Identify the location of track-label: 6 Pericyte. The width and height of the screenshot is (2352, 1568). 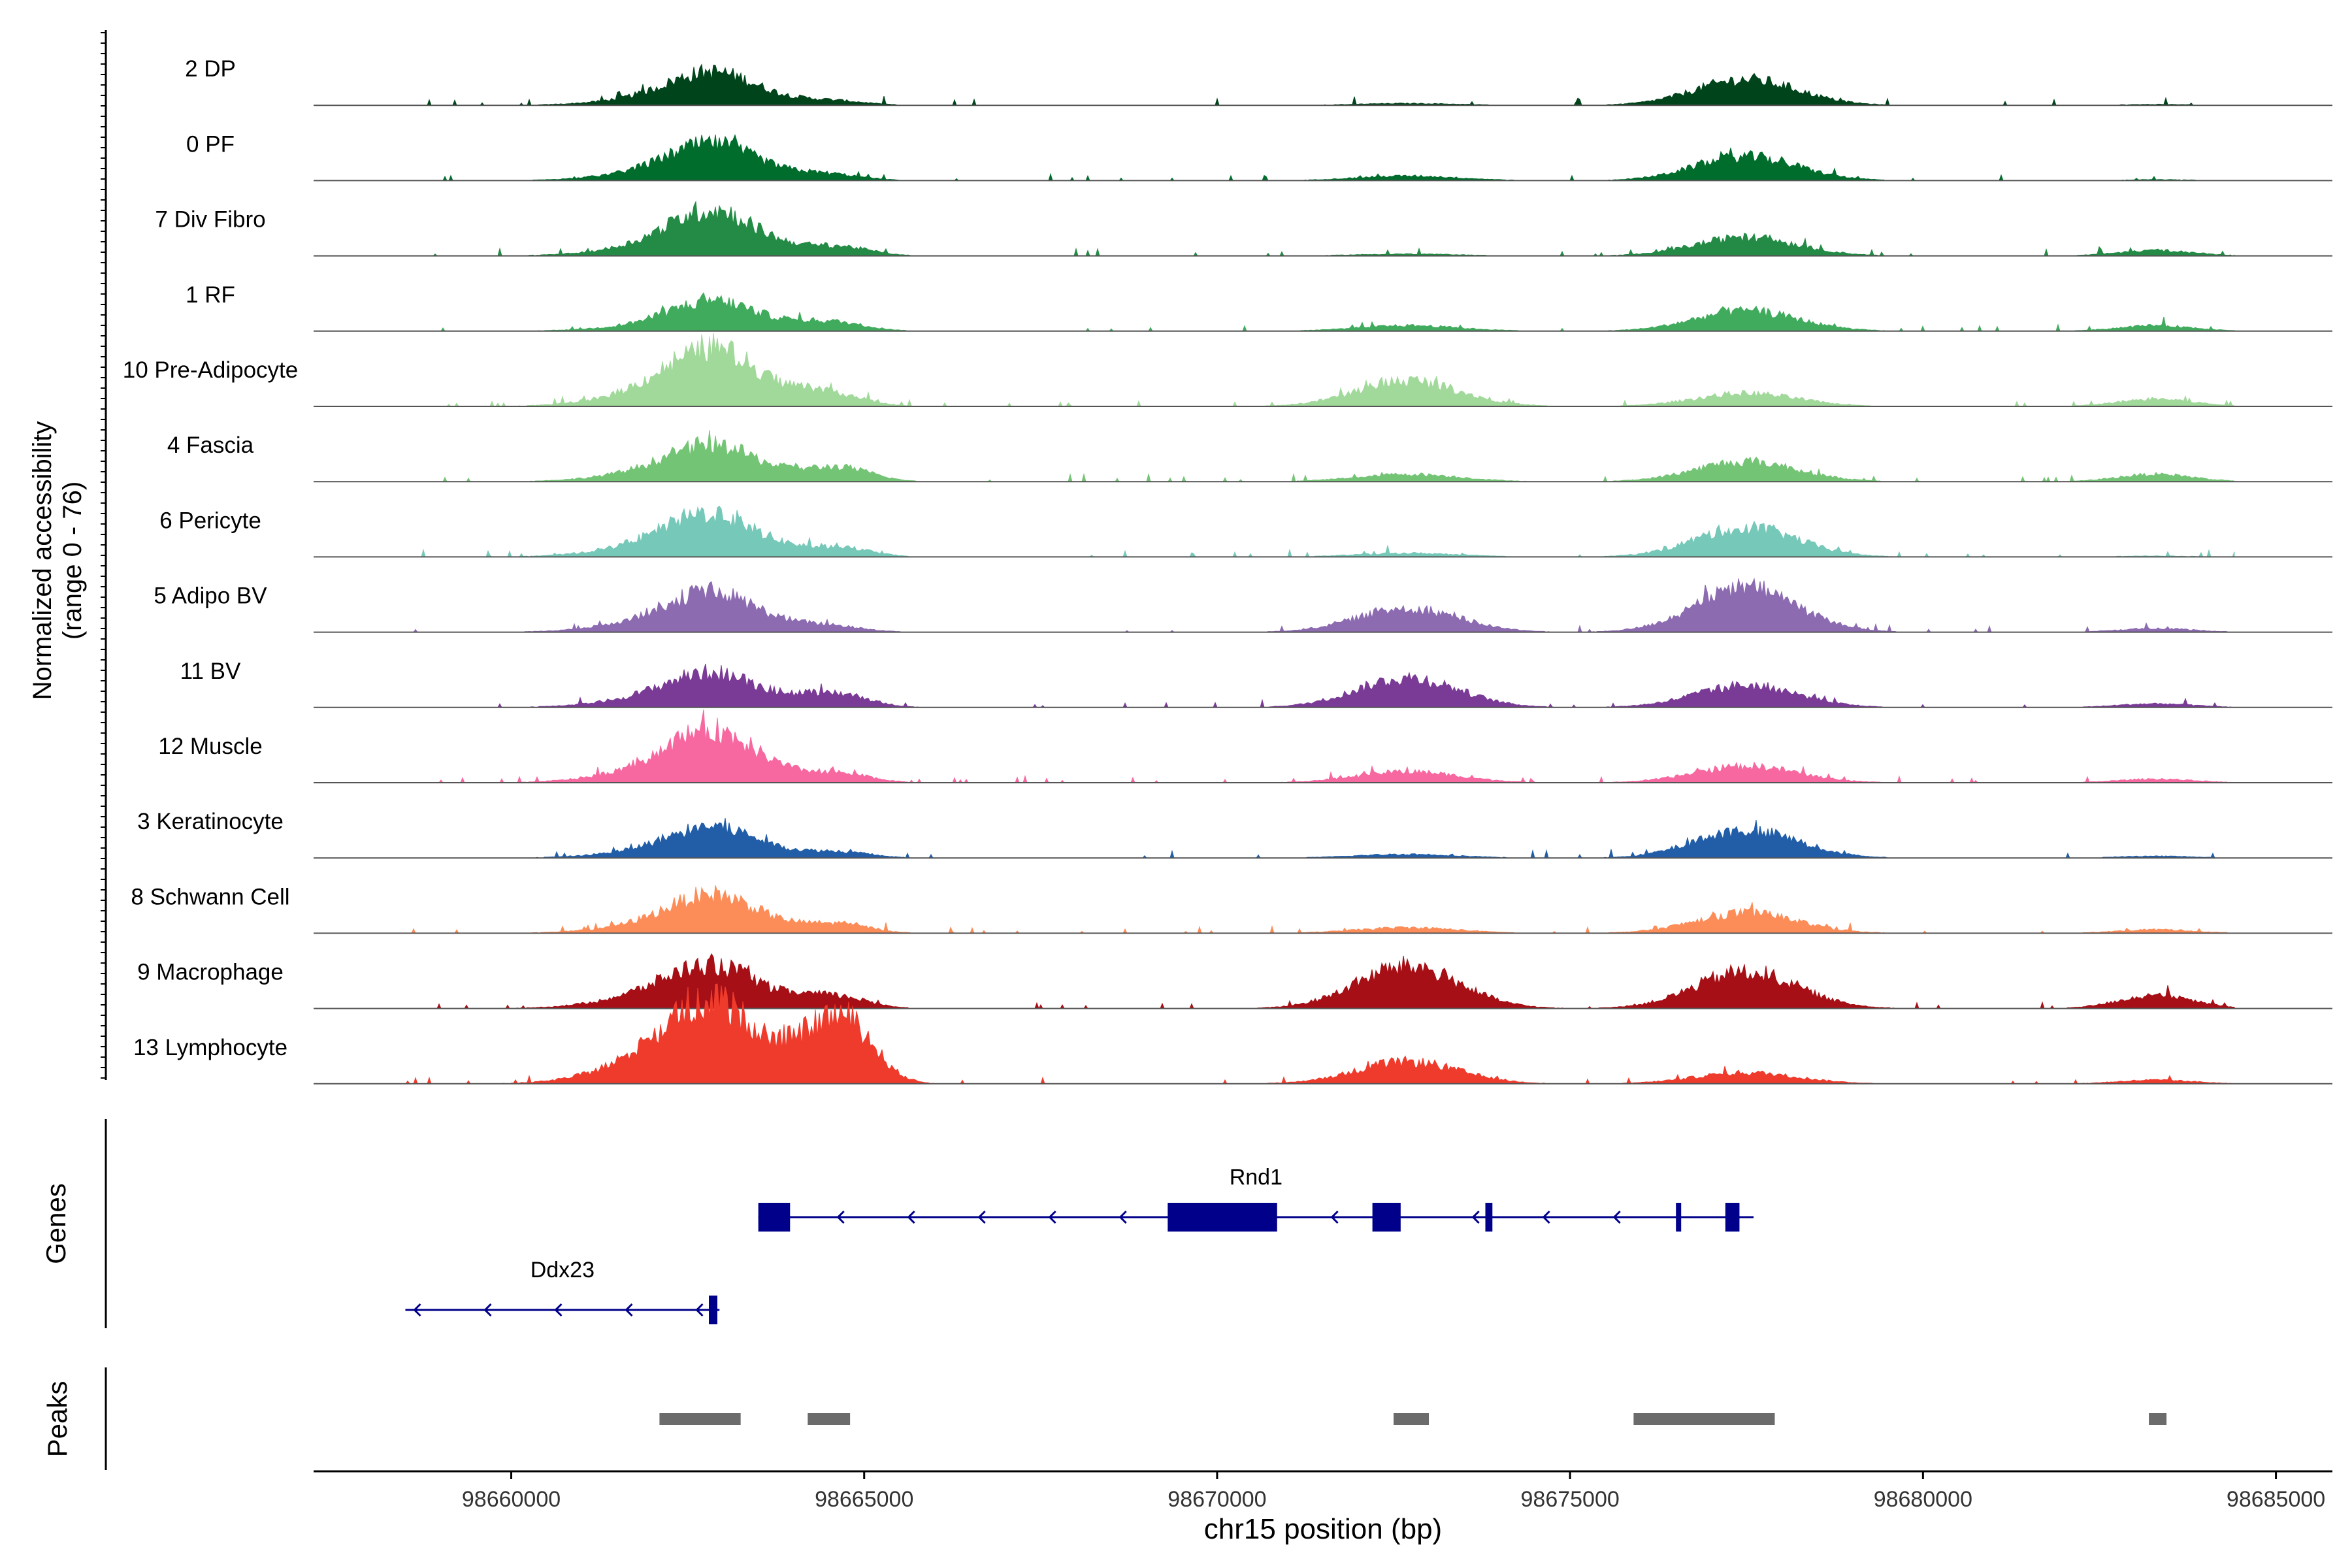
(210, 520).